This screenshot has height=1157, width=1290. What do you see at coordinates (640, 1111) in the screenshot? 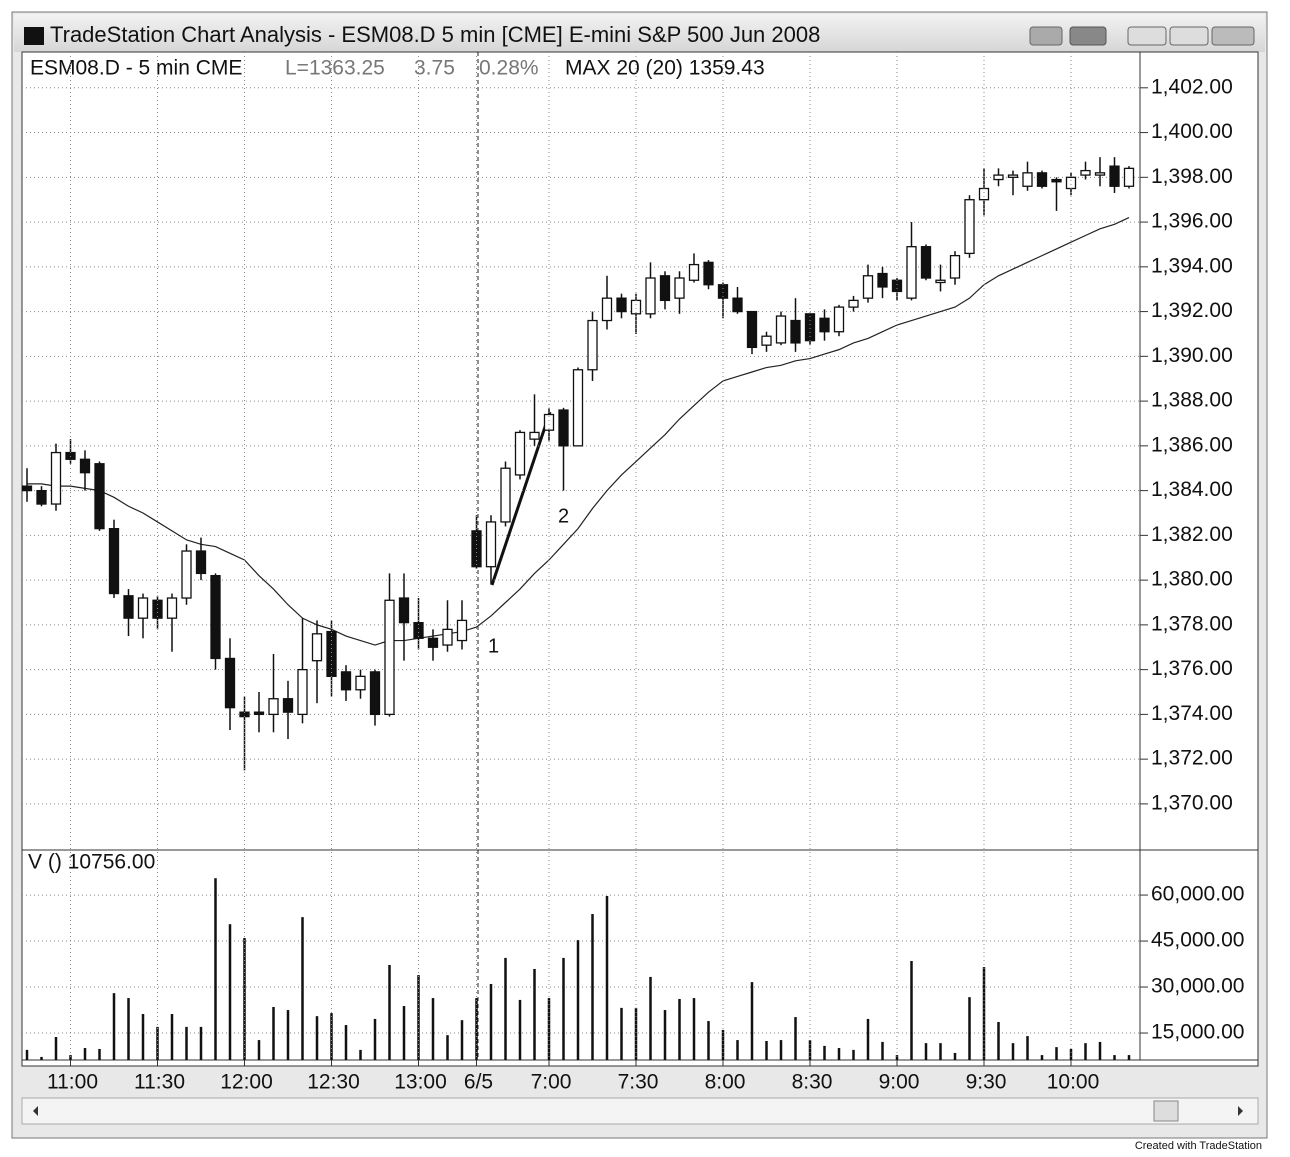
I see `scrollbar` at bounding box center [640, 1111].